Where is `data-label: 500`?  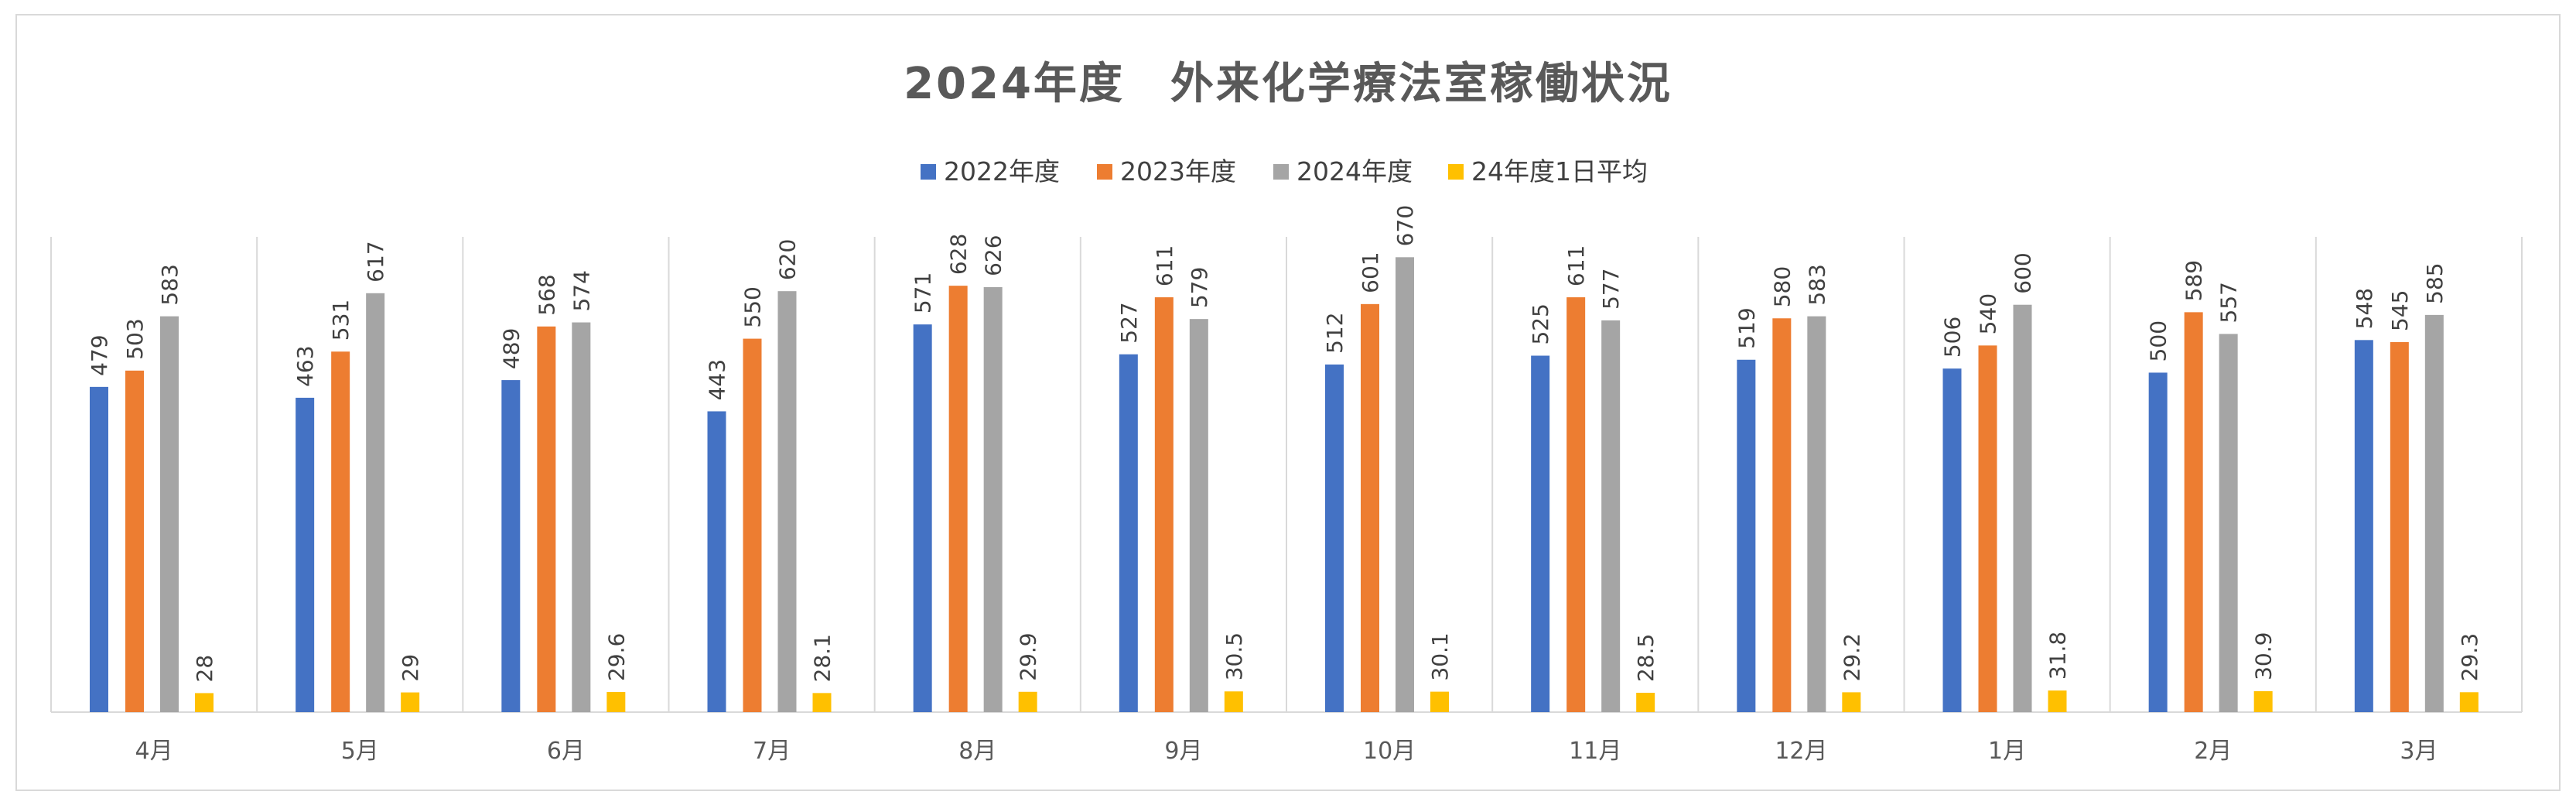
data-label: 500 is located at coordinates (2158, 340).